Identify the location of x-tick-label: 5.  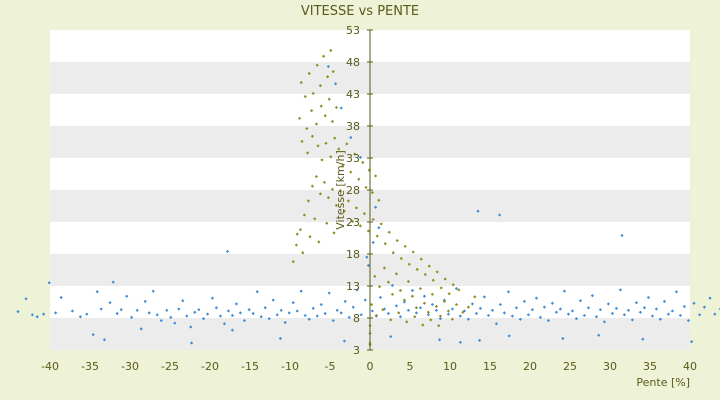
(410, 366).